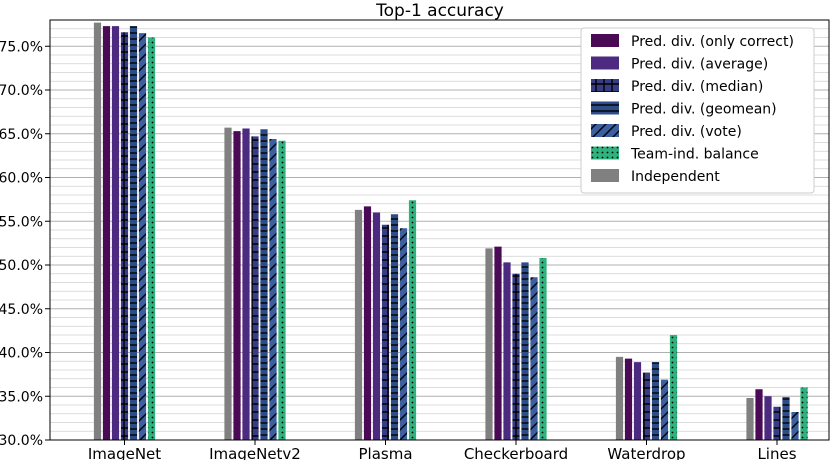 The width and height of the screenshot is (830, 460). What do you see at coordinates (21, 91) in the screenshot?
I see `y-tick-label: 70.0%` at bounding box center [21, 91].